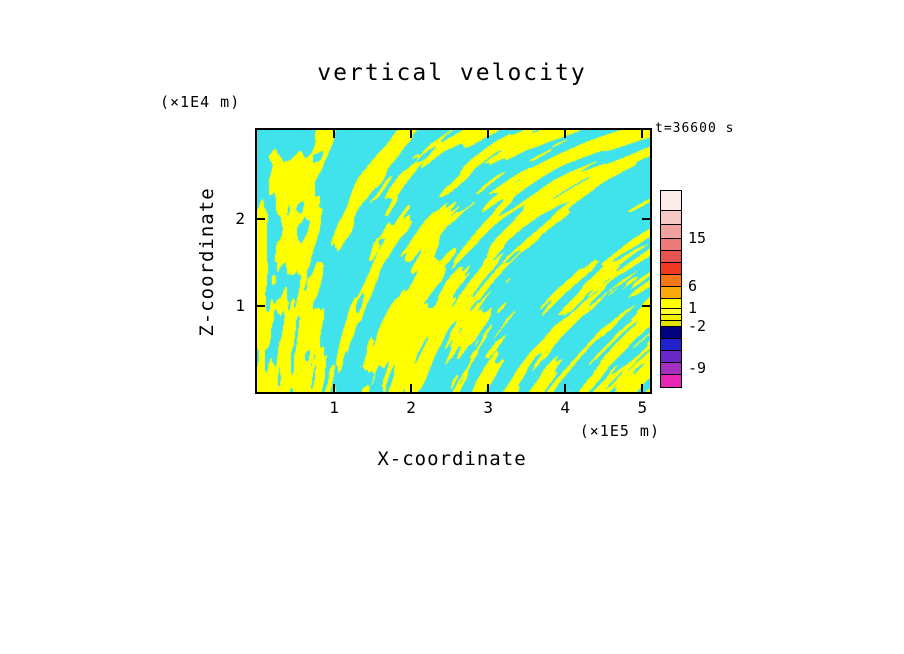 This screenshot has width=904, height=654. Describe the element at coordinates (693, 286) in the screenshot. I see `colorbar-tick-label: 6` at that location.